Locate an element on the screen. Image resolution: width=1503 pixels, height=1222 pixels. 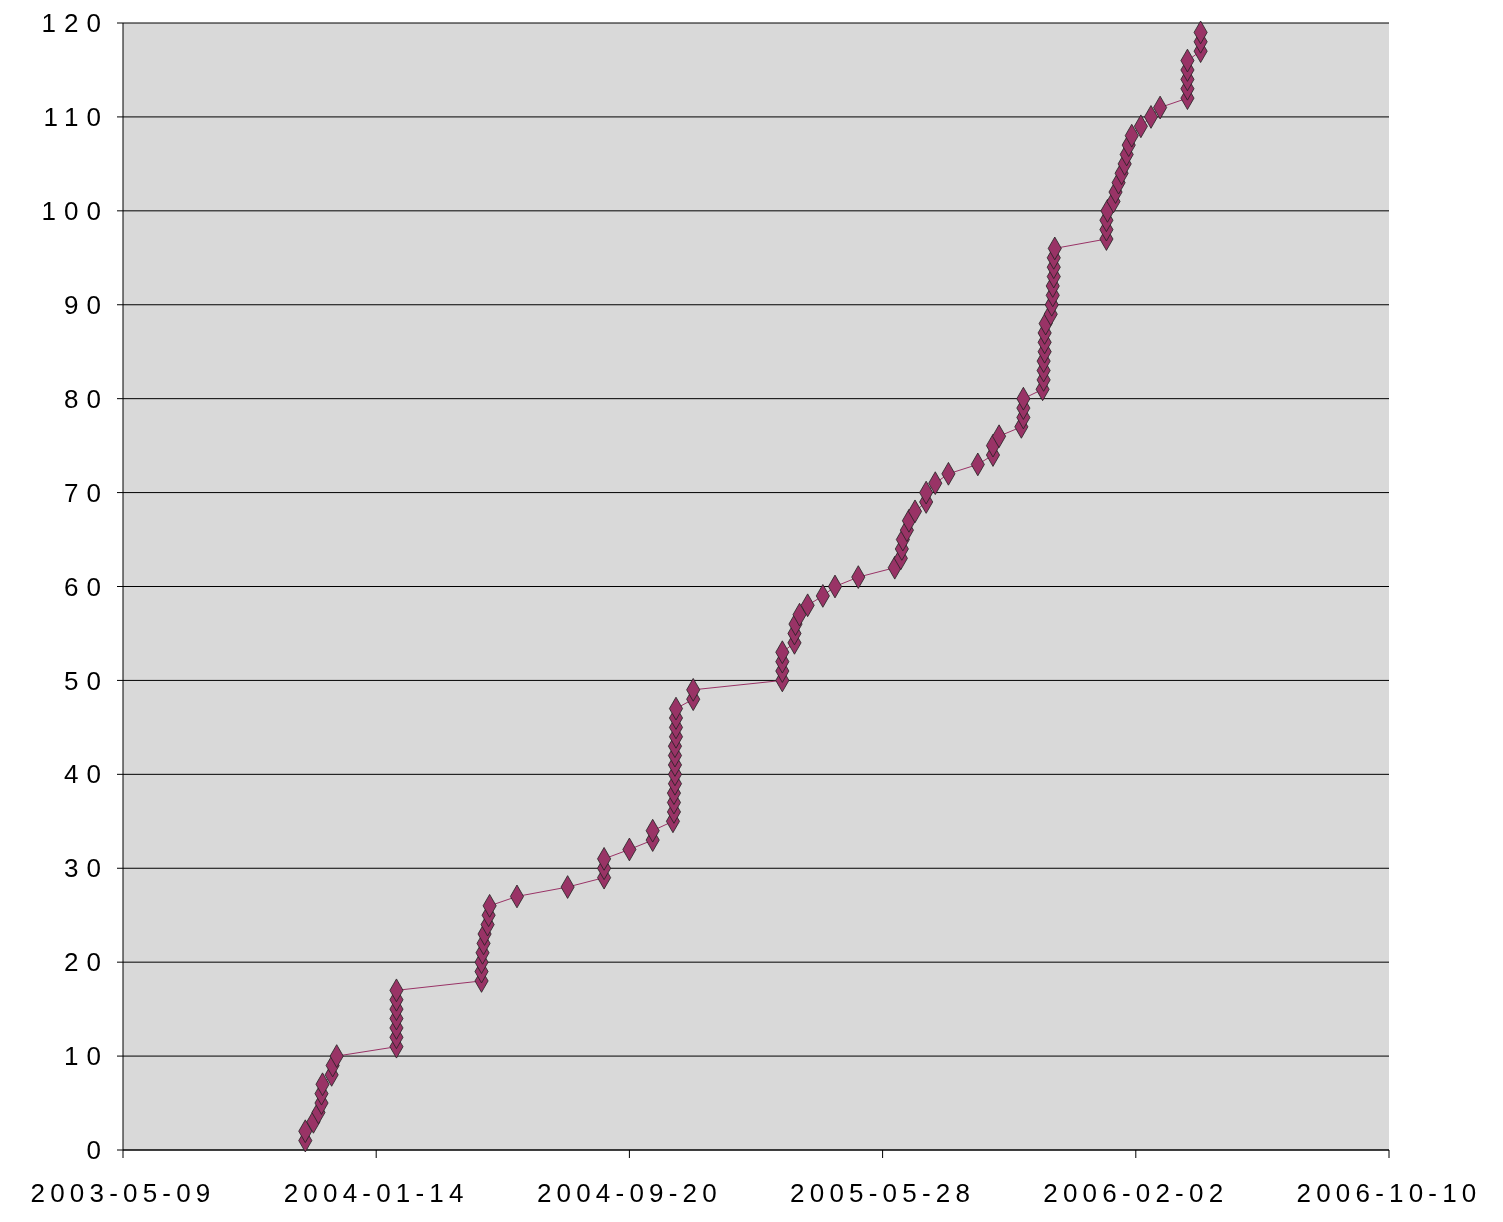
x-tick-label: 2004-09-20 is located at coordinates (629, 1193).